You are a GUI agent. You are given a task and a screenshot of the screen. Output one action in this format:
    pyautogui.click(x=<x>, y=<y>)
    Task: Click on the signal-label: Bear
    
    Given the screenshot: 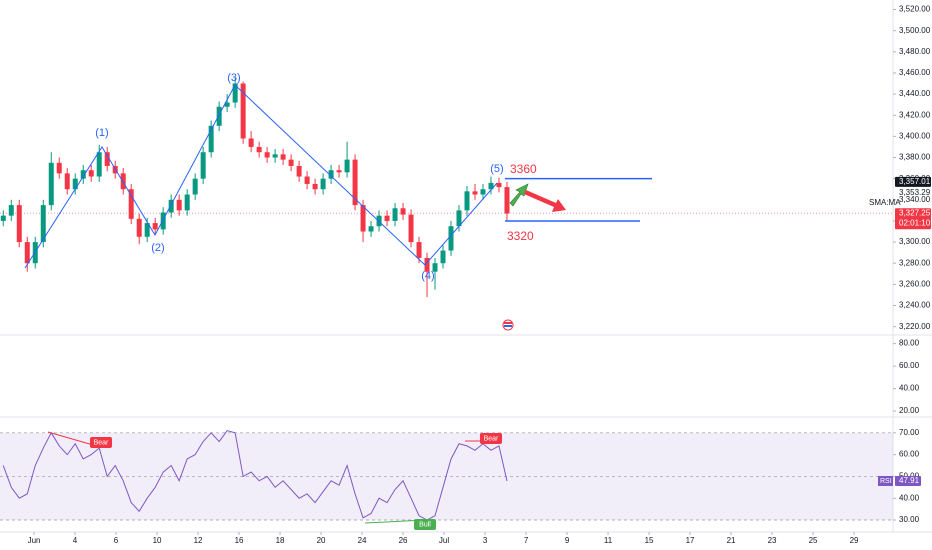 What is the action you would take?
    pyautogui.click(x=491, y=438)
    